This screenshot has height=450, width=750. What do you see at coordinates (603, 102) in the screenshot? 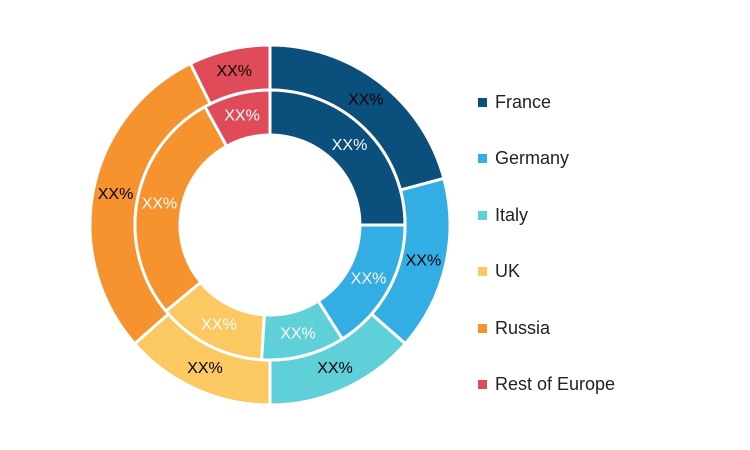
I see `legend-item: France` at bounding box center [603, 102].